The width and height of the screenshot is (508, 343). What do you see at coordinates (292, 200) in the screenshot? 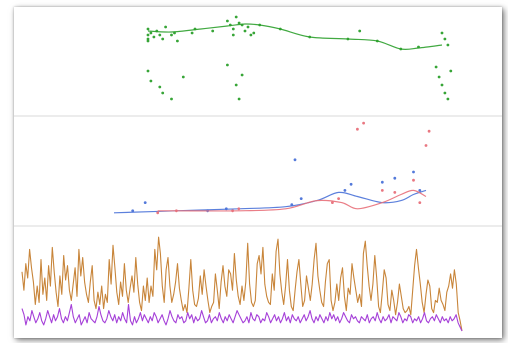
I see `middle-series-1-smooth-line` at bounding box center [292, 200].